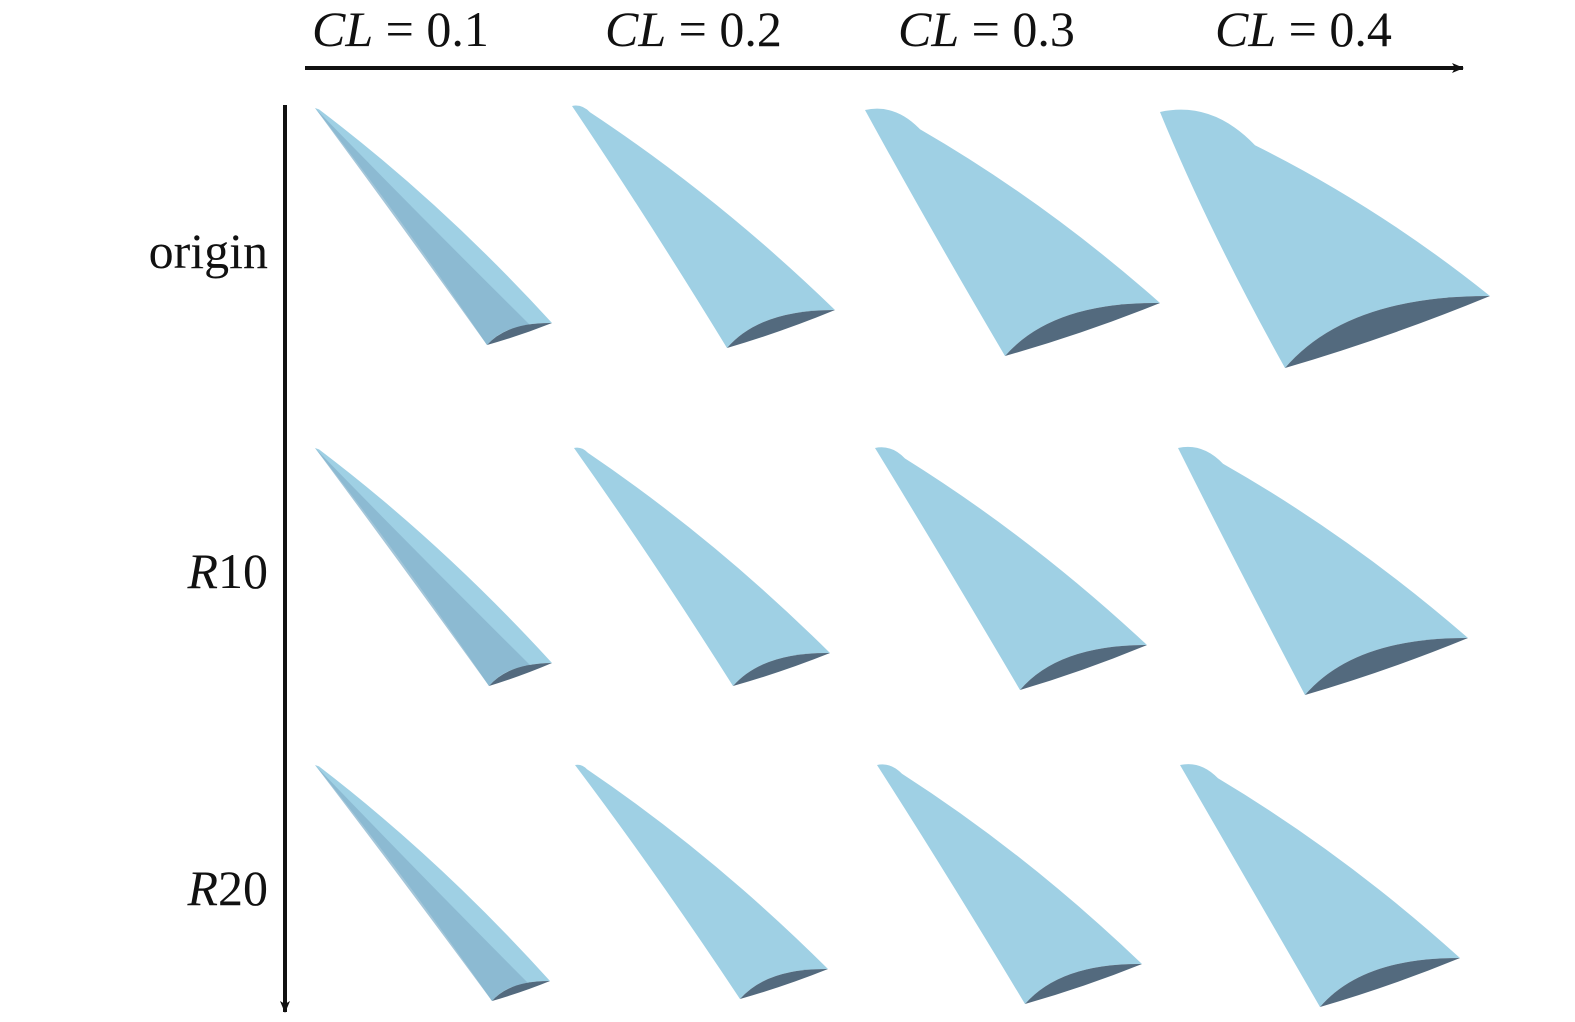  I want to click on col-label-3: CL = 0.3, so click(986, 29).